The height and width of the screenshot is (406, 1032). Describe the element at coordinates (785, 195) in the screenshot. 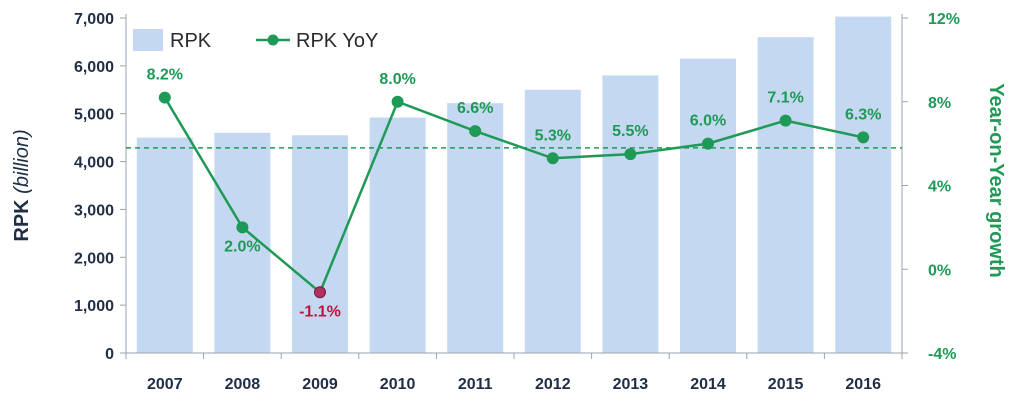

I see `bar-2015` at that location.